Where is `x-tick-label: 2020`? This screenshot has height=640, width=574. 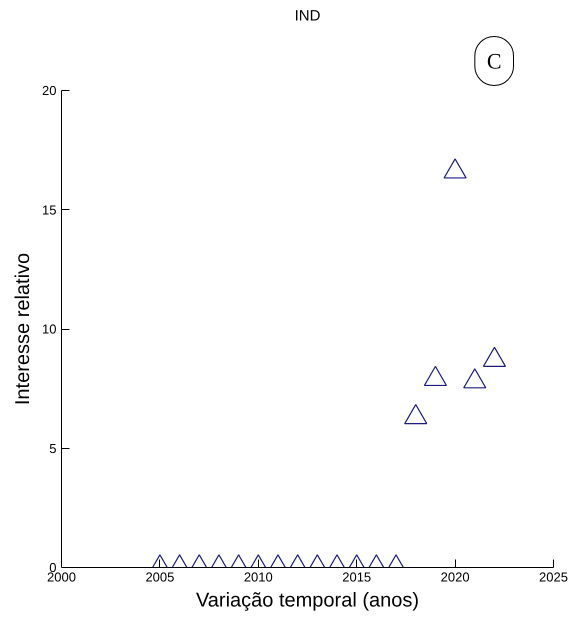
x-tick-label: 2020 is located at coordinates (455, 577).